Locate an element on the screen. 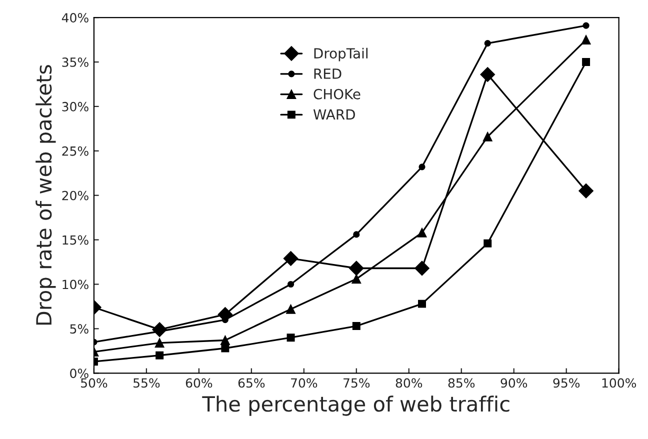 This screenshot has height=439, width=648. y-tick-label: 10% is located at coordinates (75, 285).